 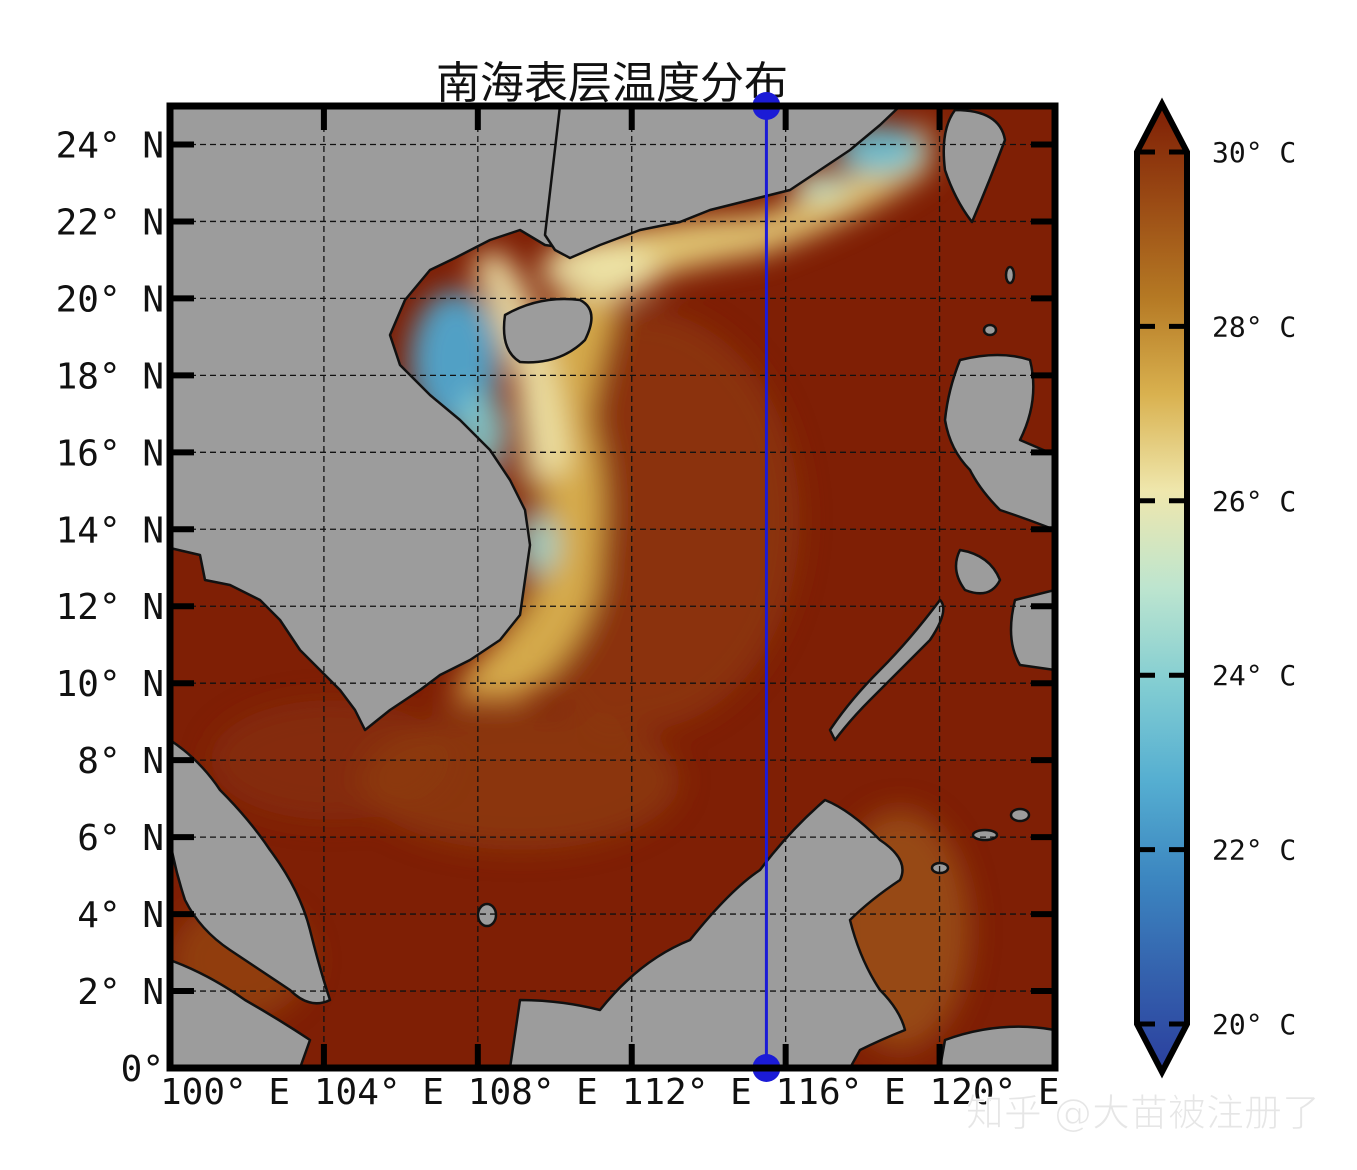 I want to click on colorbar-tick-label: 28° C, so click(x=1254, y=326).